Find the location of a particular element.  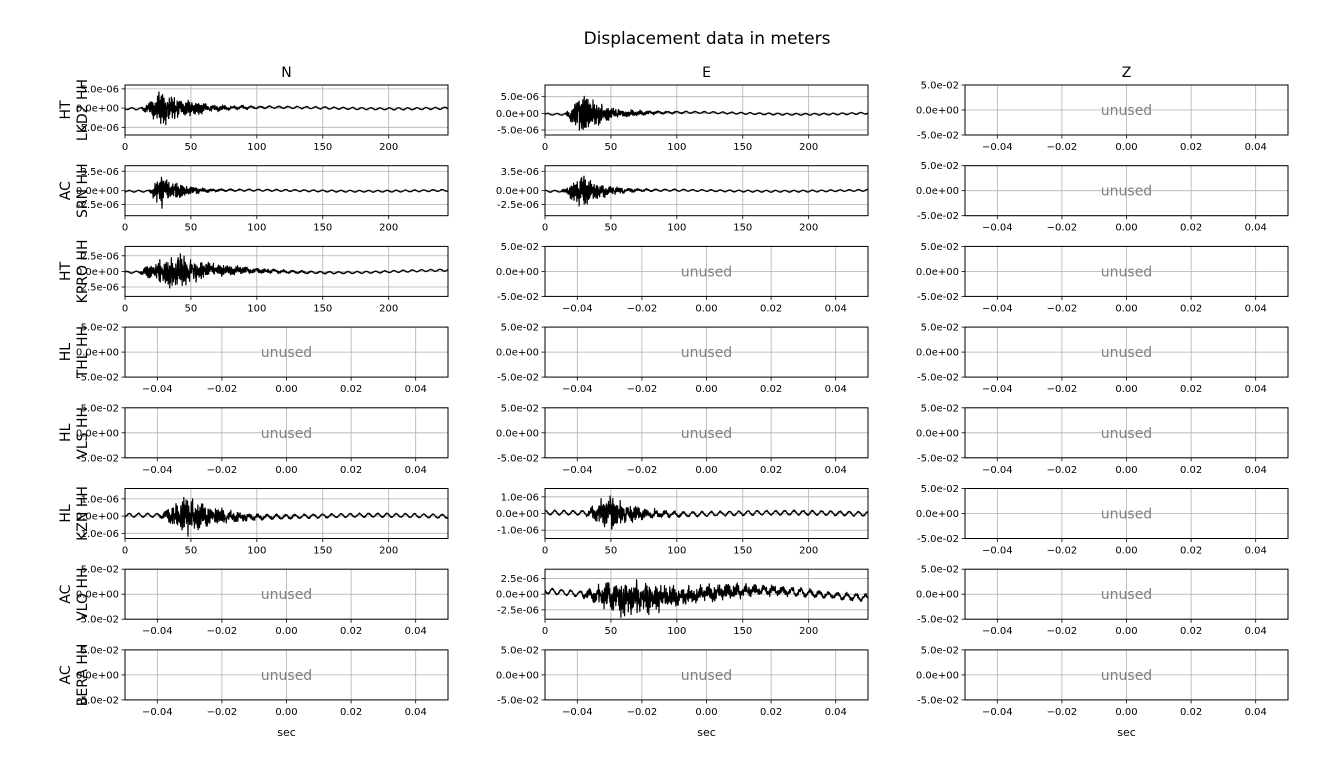

panel-r5-c0: 0 50 100 150 200 1.0e-06 0.0e+00 -1.0e-06 is located at coordinates (262, 522).